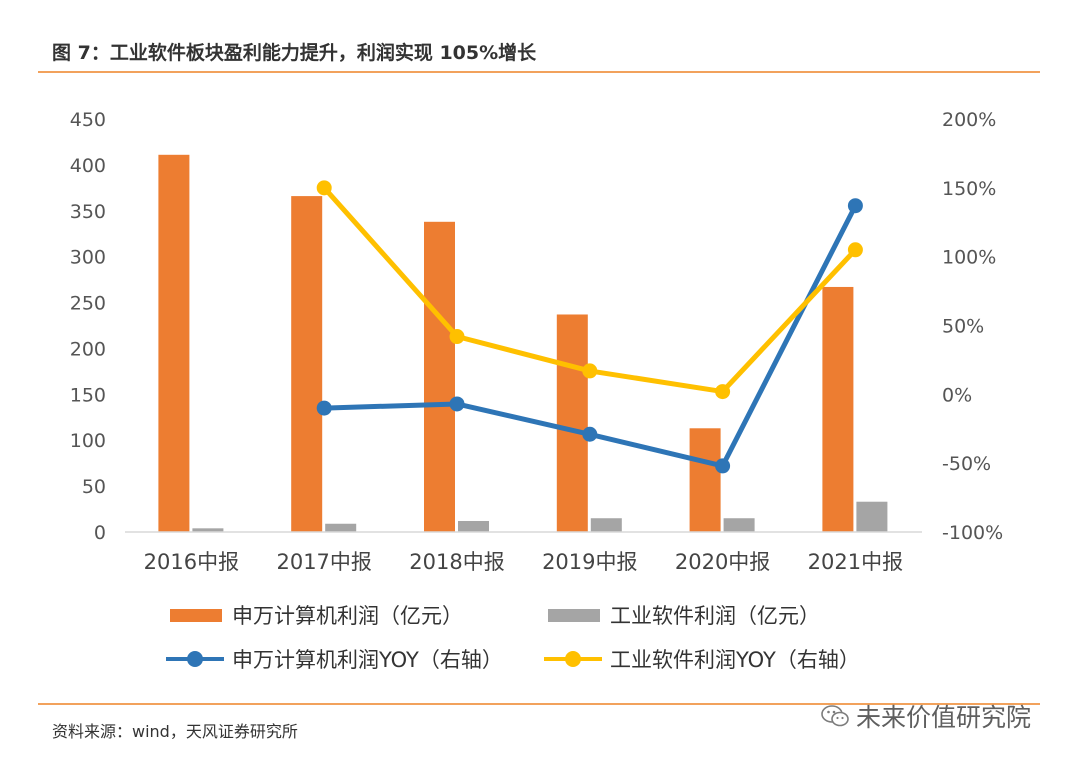  I want to click on x-tick-label: 2019中报, so click(589, 562).